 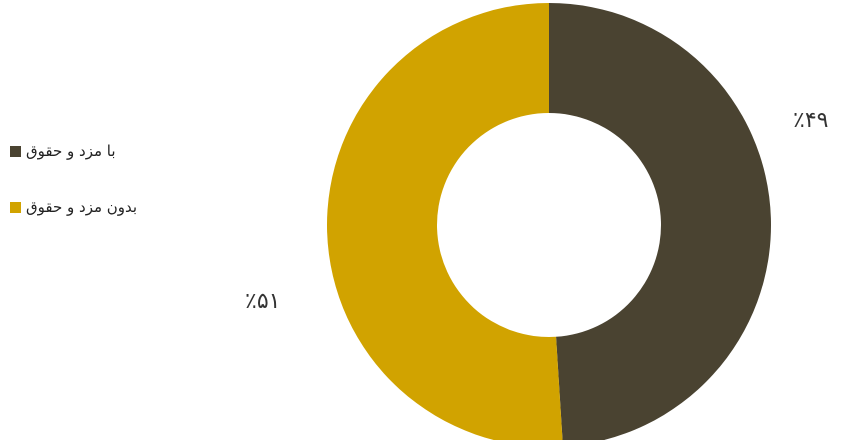 What do you see at coordinates (811, 120) in the screenshot?
I see `data-label-with-wage: ٪۴۹` at bounding box center [811, 120].